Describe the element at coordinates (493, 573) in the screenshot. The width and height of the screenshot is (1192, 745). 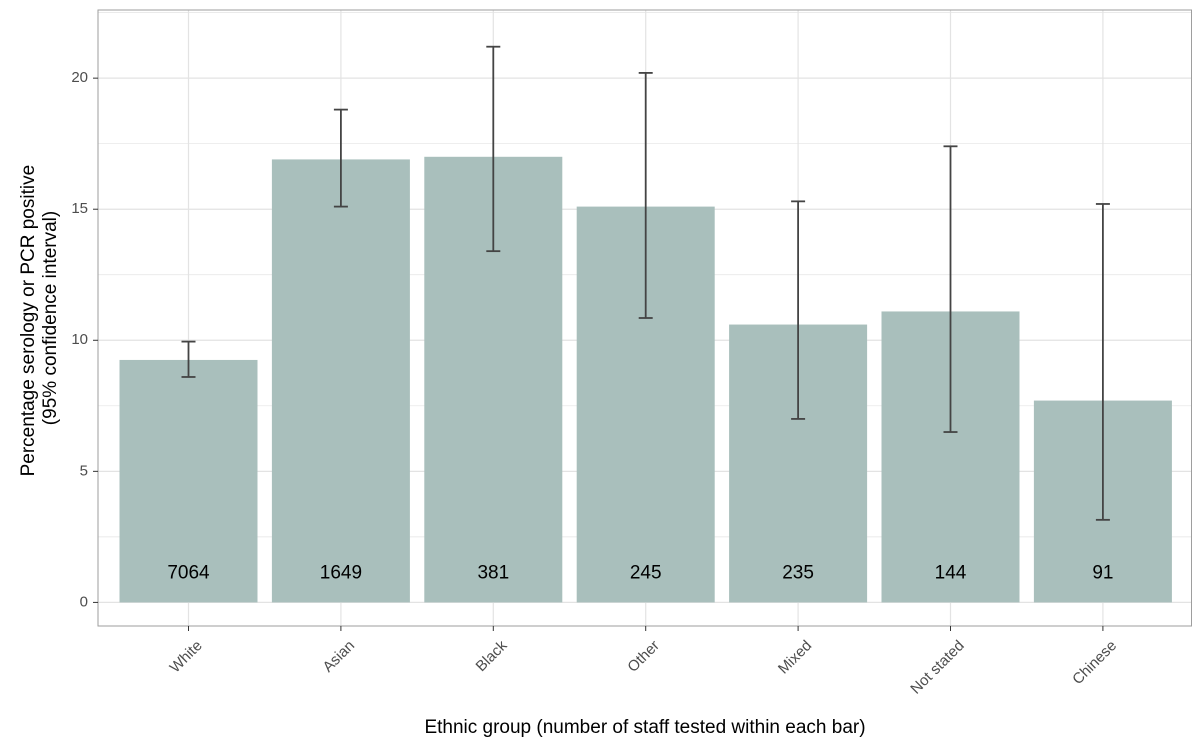
I see `bar-count-label: 381` at that location.